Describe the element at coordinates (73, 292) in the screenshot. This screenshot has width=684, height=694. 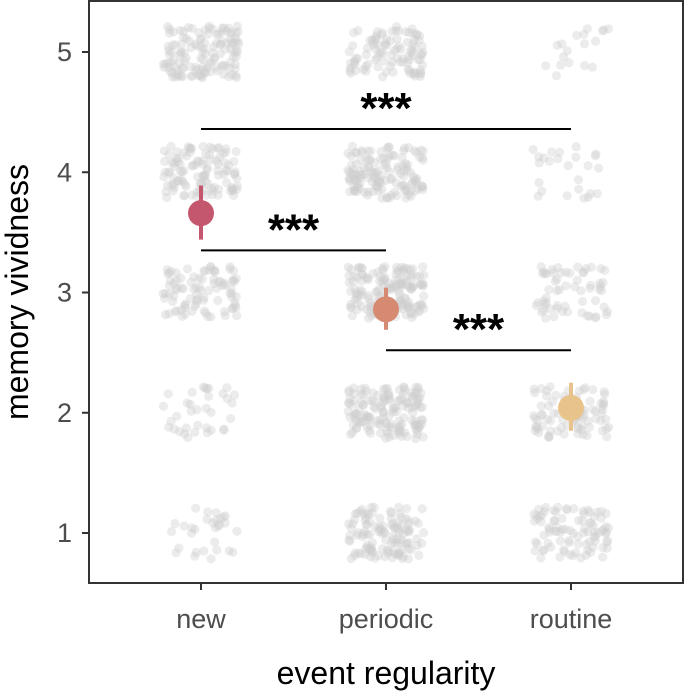
I see `y-axis: 1 2 3 4 5` at that location.